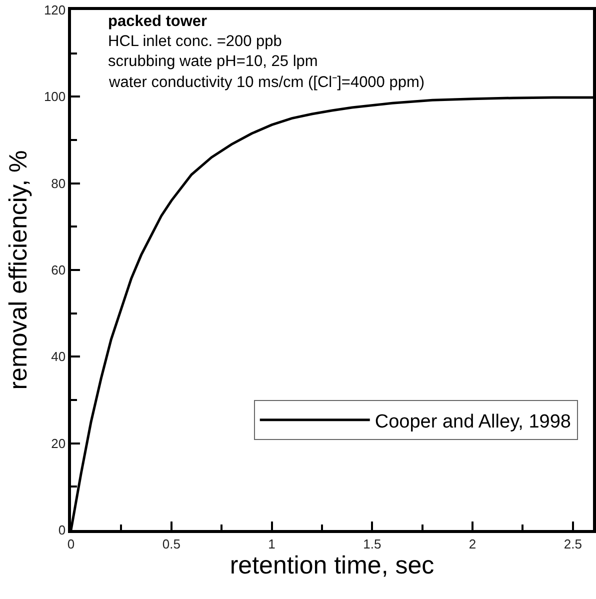 The image size is (596, 599). I want to click on y-tick-label: 20, so click(58, 443).